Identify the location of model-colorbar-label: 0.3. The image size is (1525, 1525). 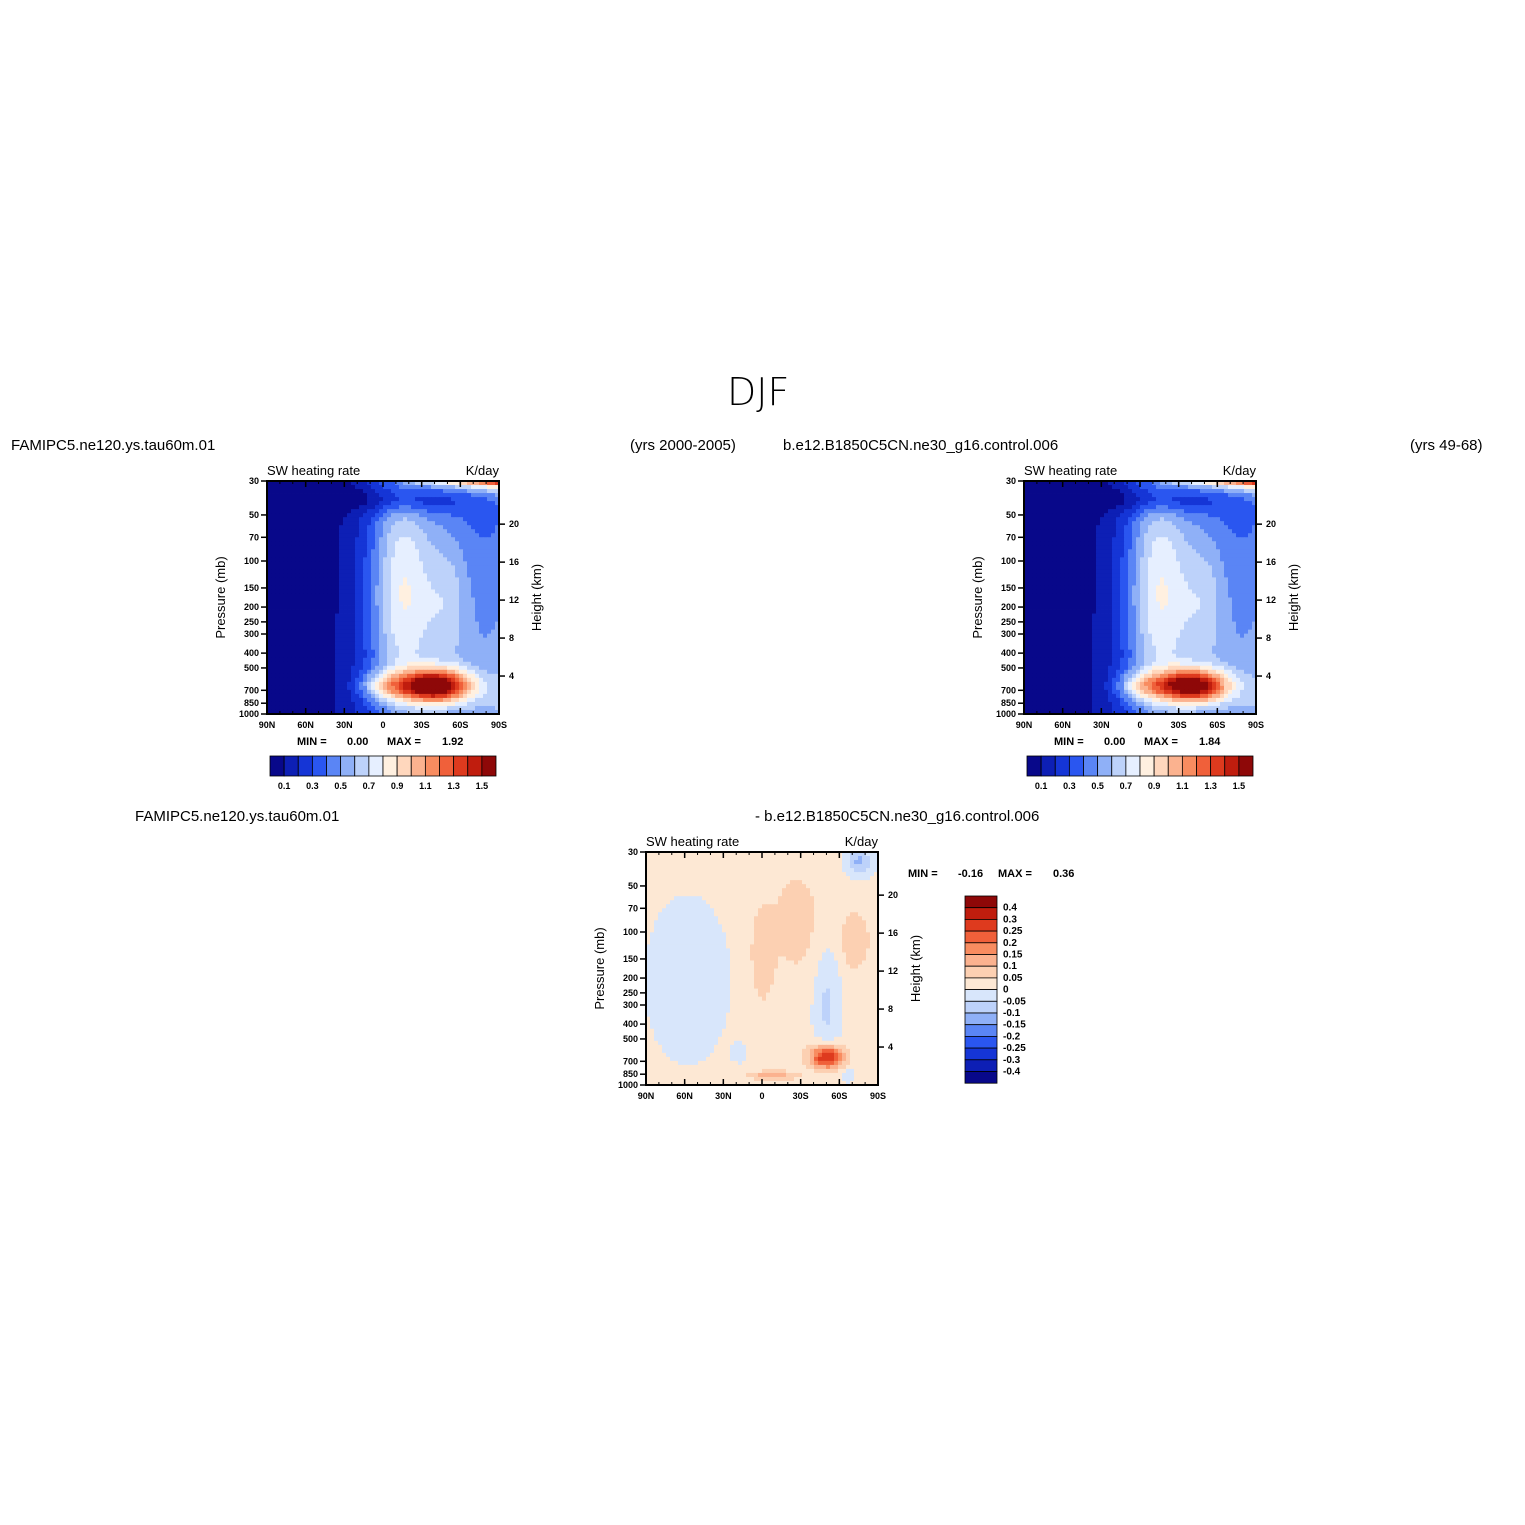
(312, 786).